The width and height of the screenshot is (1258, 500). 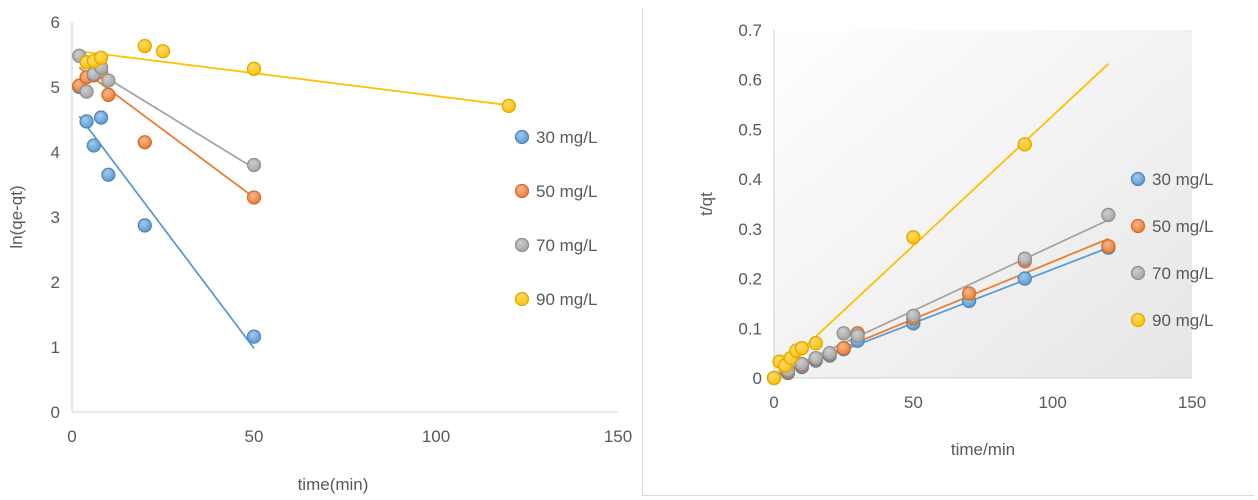 I want to click on y-tick-label: 0.5, so click(x=750, y=129).